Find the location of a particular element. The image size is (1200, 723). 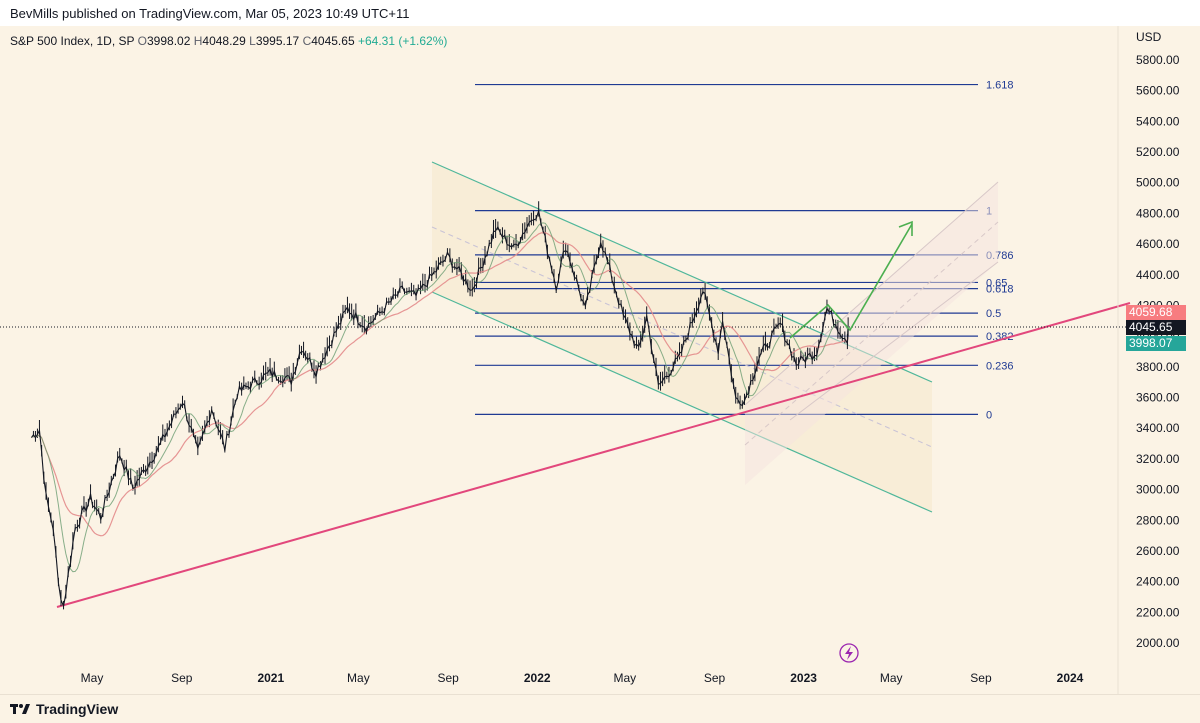

symbol-name: S&P 500 Index, 1D, SP is located at coordinates (72, 41).